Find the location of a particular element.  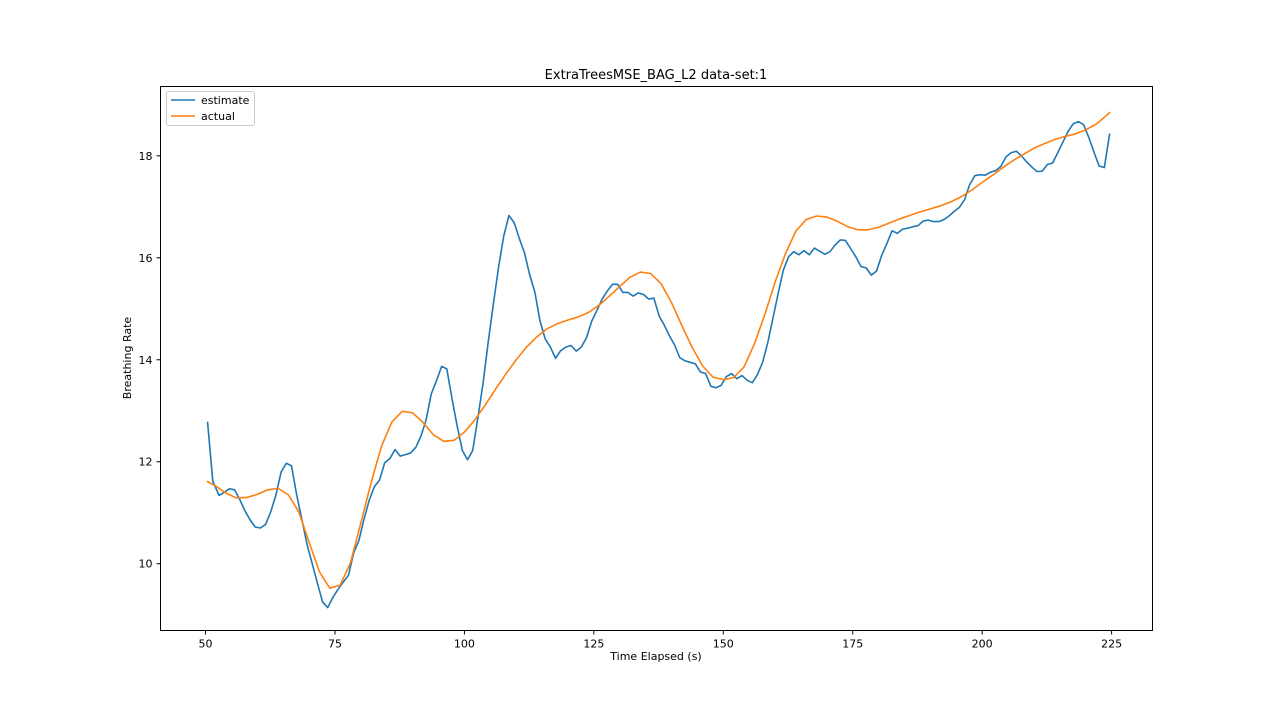

y-tick-label: 16 is located at coordinates (146, 258).